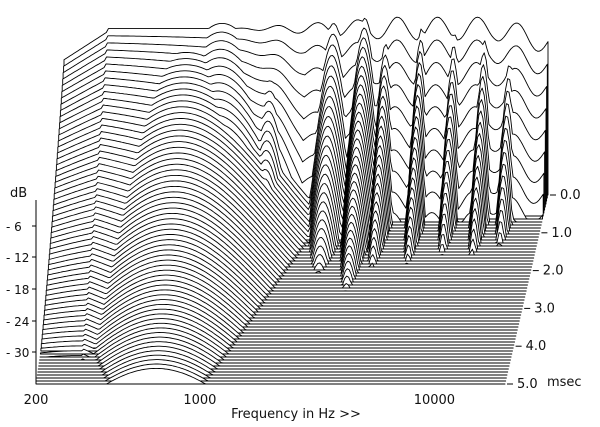 The height and width of the screenshot is (427, 600). I want to click on x-tick-label: 10000, so click(434, 400).